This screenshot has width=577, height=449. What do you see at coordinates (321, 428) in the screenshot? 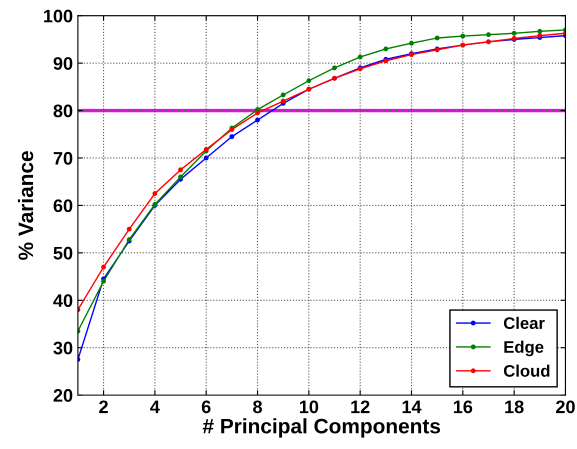
I see `x-axis-title: # Principal Components` at bounding box center [321, 428].